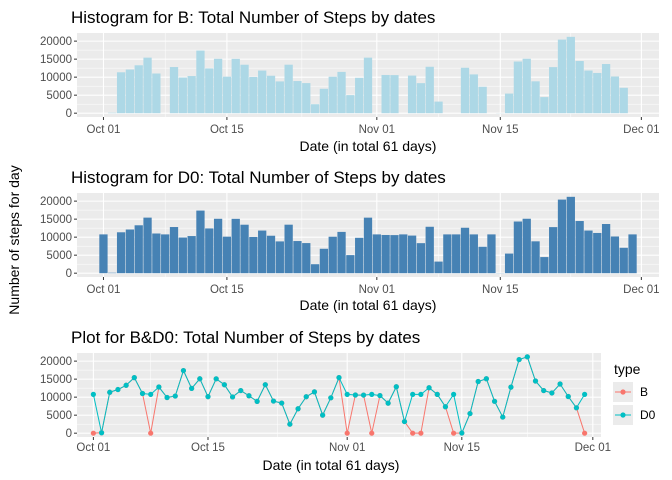 The image size is (672, 480). What do you see at coordinates (69, 114) in the screenshot?
I see `y-tick-label: 0` at bounding box center [69, 114].